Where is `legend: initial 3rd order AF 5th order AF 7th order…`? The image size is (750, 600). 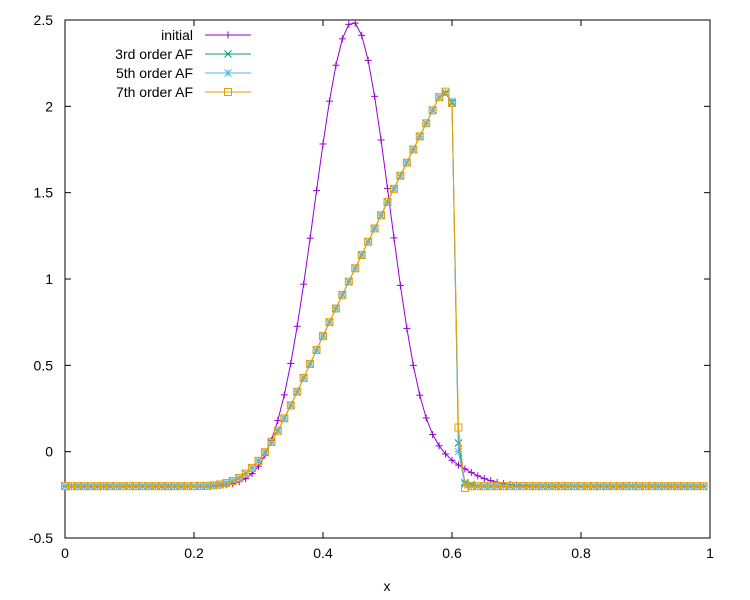 legend: initial 3rd order AF 5th order AF 7th order… is located at coordinates (183, 63).